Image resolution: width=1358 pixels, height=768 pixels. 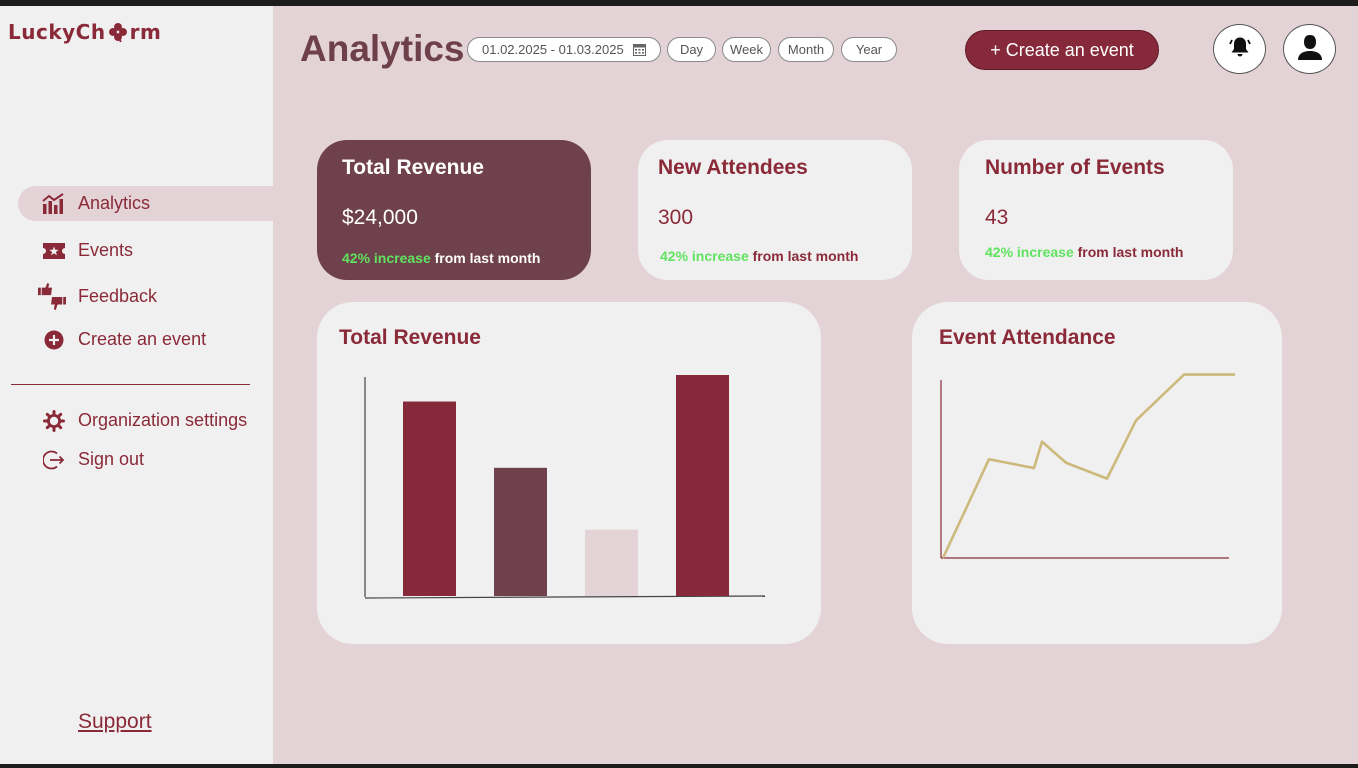 I want to click on period-day-button: Day, so click(x=691, y=49).